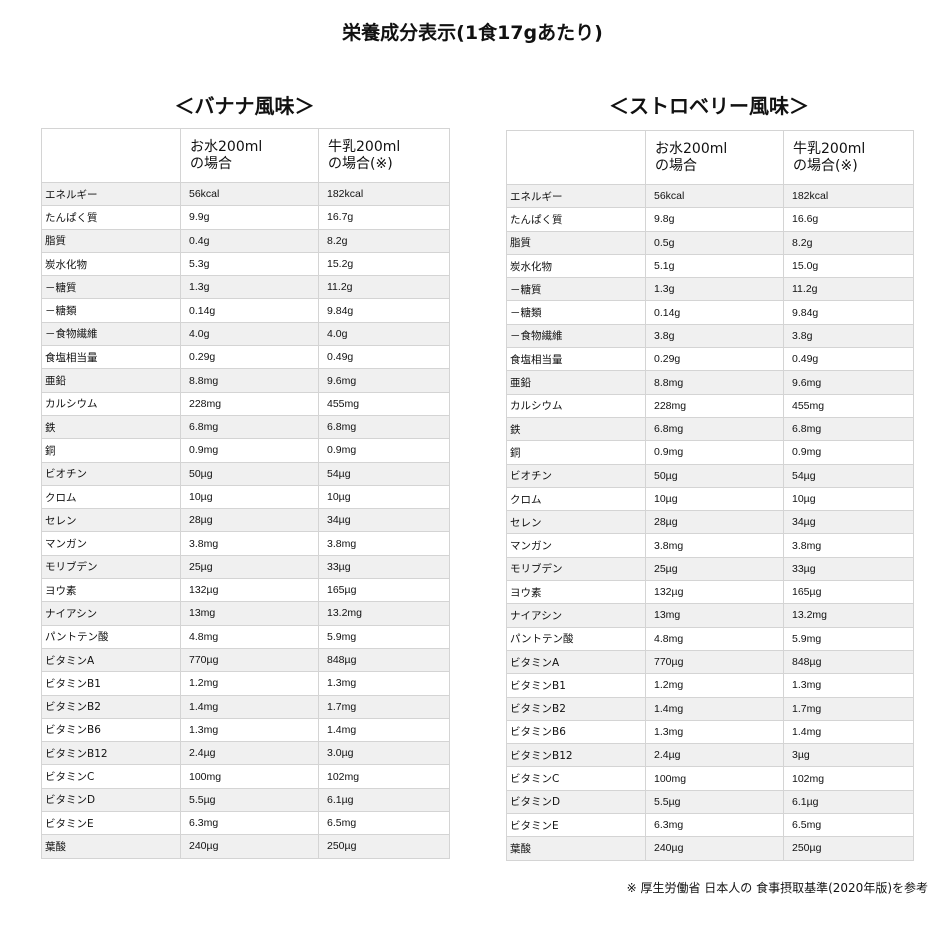 The height and width of the screenshot is (945, 945). I want to click on milk-value: 5.9mg, so click(848, 638).